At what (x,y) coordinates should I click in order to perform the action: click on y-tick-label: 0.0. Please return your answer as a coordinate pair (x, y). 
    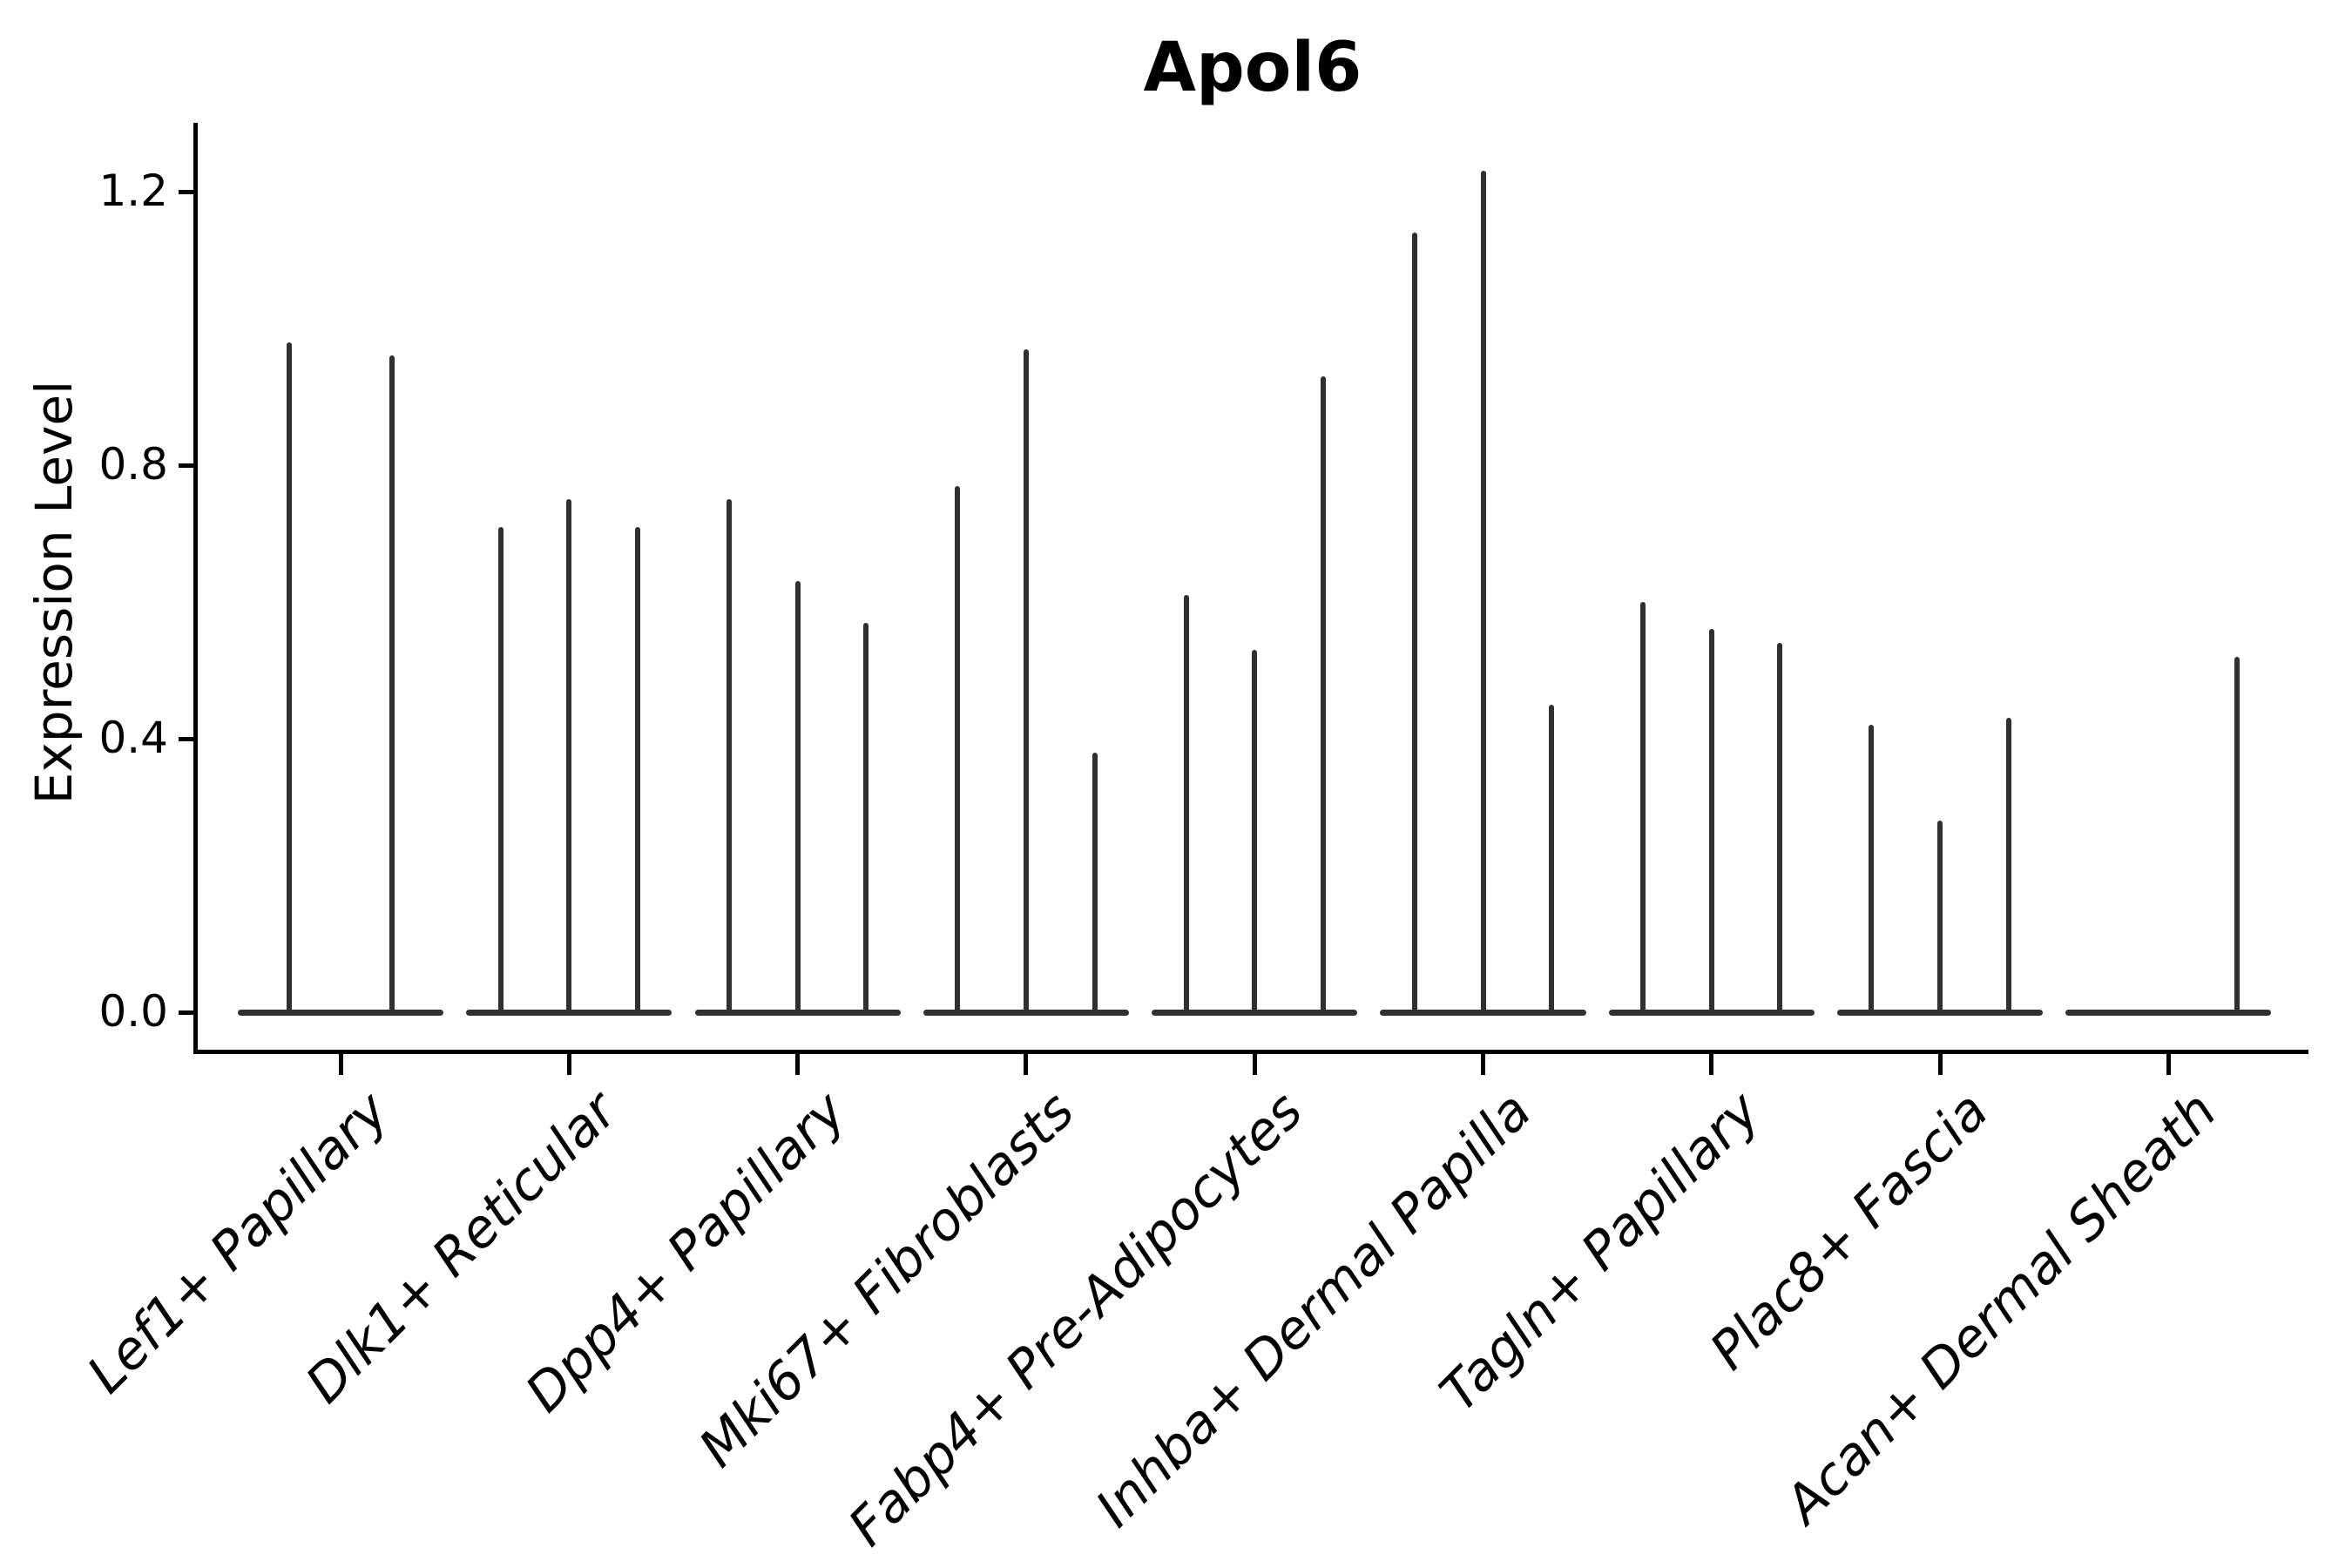
    Looking at the image, I should click on (133, 1012).